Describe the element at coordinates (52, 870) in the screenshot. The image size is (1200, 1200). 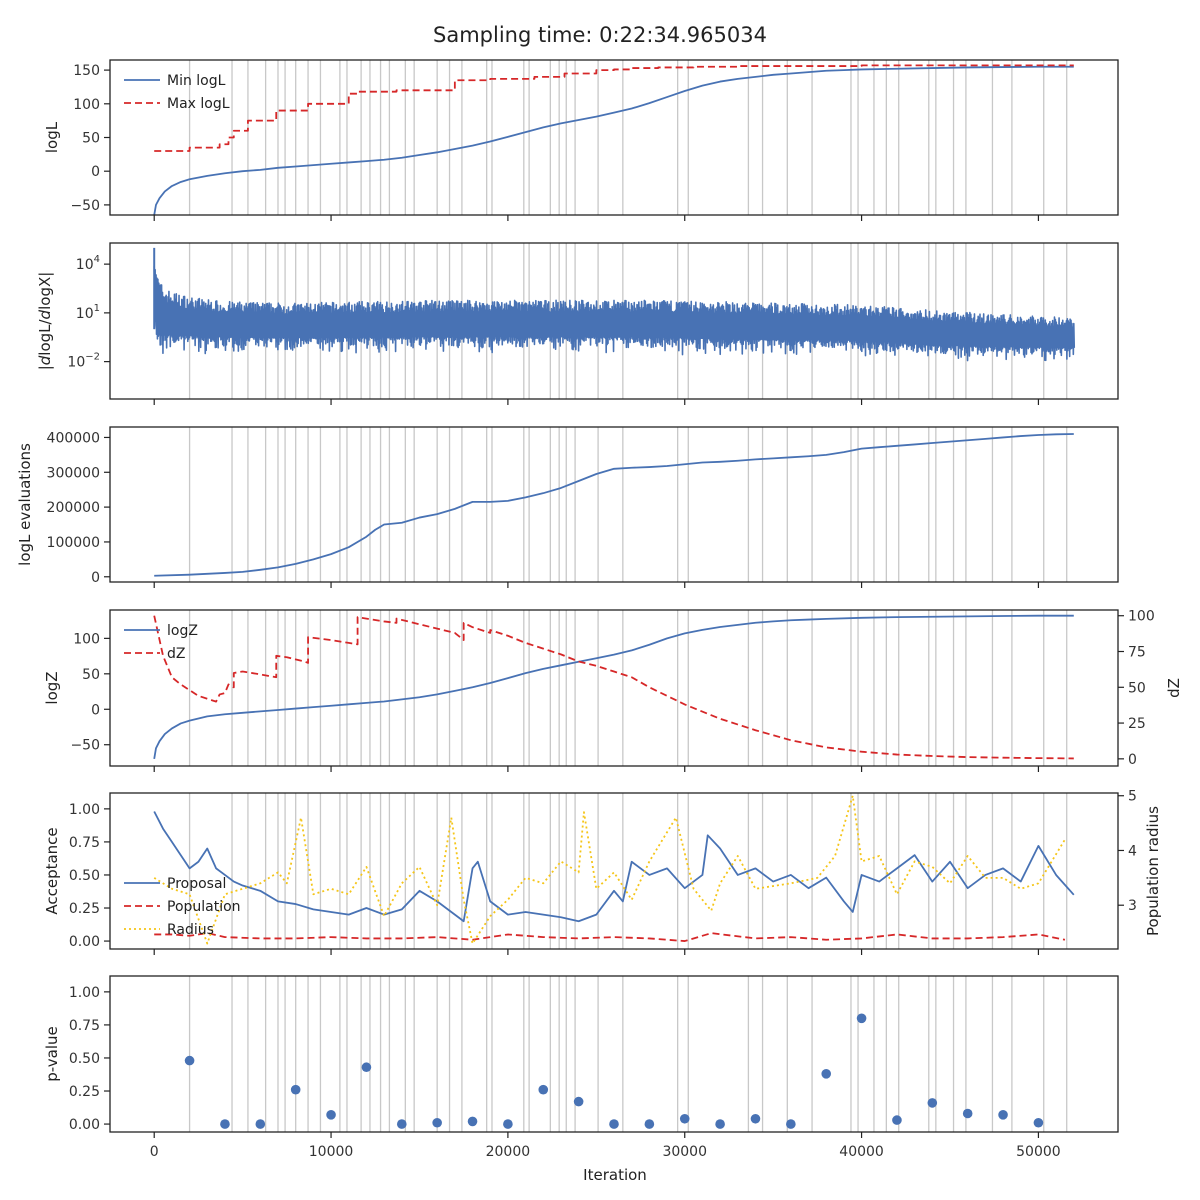
I see `y-axis-label: Acceptance` at that location.